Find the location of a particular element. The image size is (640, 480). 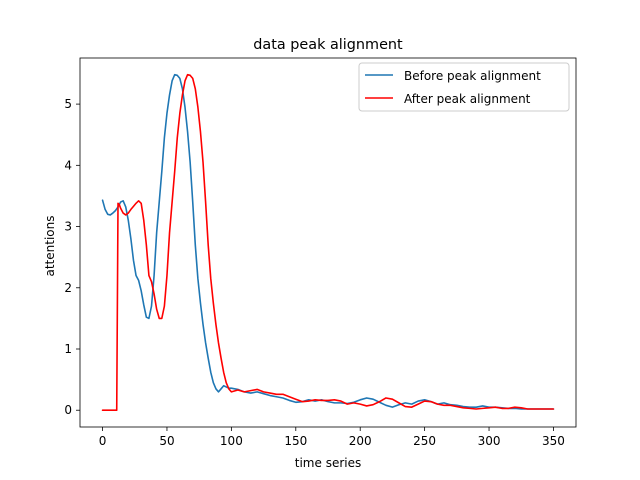

y-axis: 0 1 2 3 4 5 is located at coordinates (72, 257).